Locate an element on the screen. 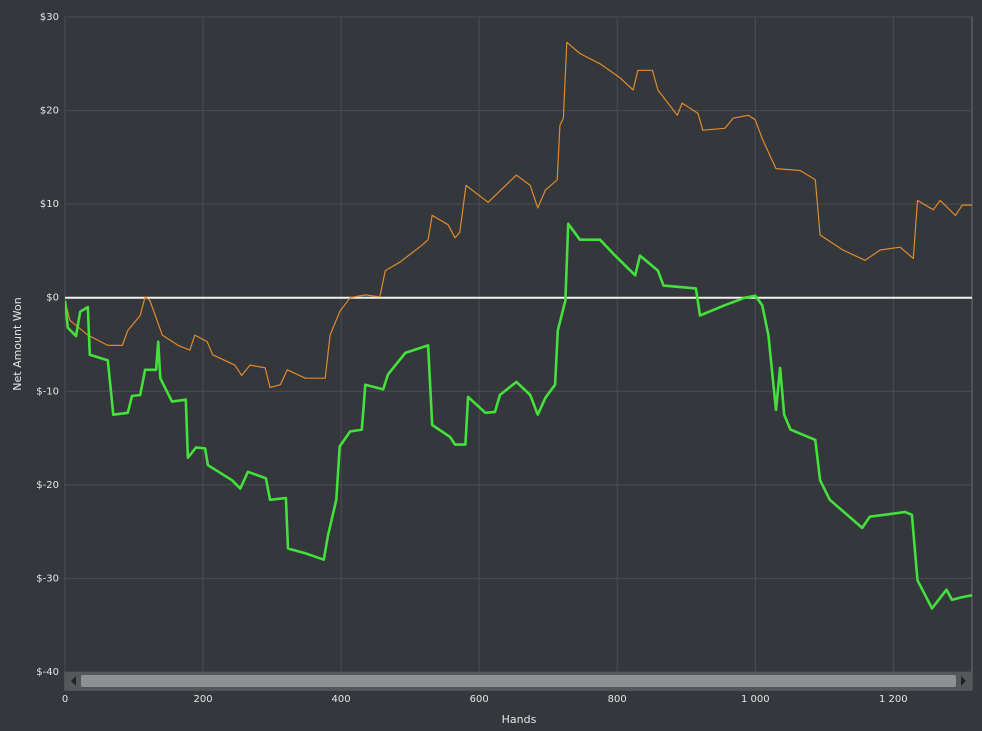  y-tick-label: $30 is located at coordinates (49, 17).